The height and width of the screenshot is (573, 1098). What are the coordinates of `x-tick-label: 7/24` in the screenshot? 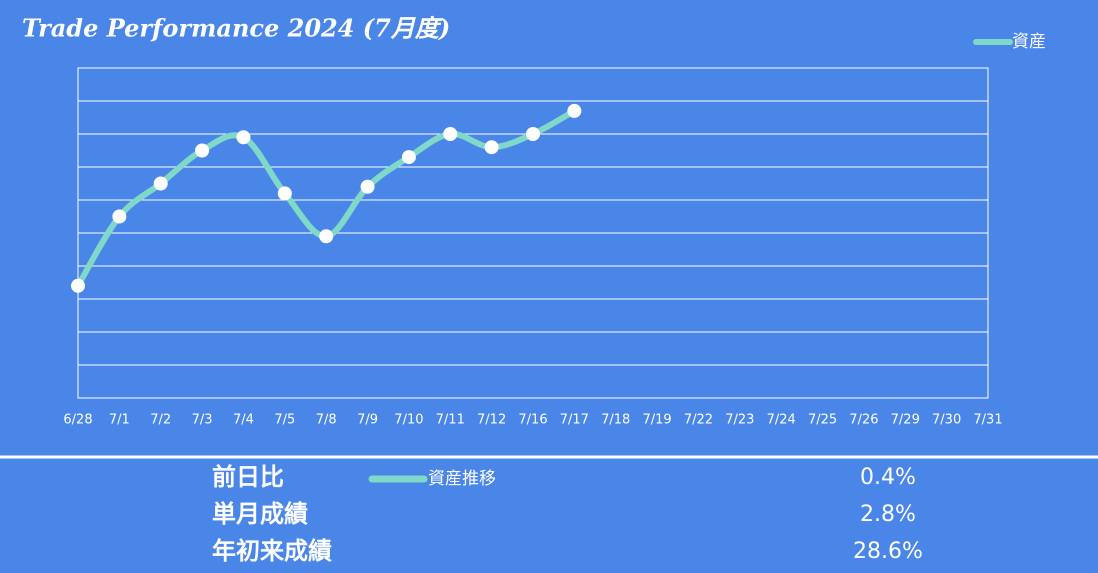 It's located at (781, 420).